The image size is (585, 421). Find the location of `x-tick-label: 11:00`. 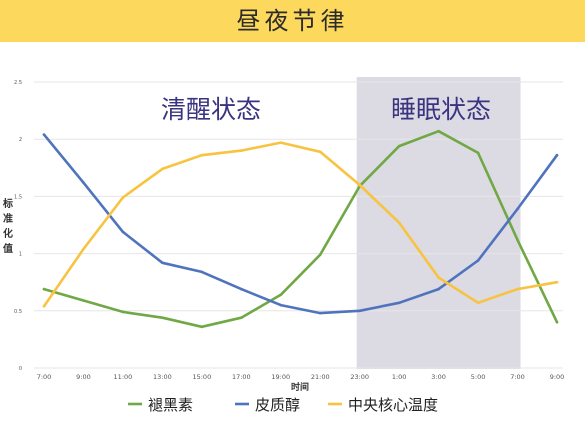

x-tick-label: 11:00 is located at coordinates (123, 377).